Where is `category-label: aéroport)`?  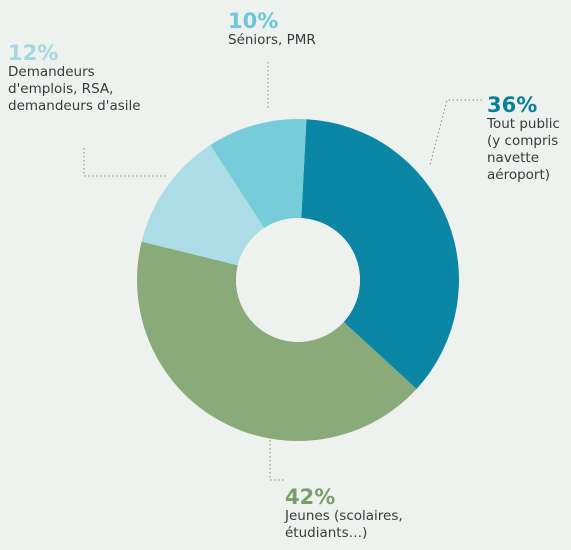
category-label: aéroport) is located at coordinates (518, 175).